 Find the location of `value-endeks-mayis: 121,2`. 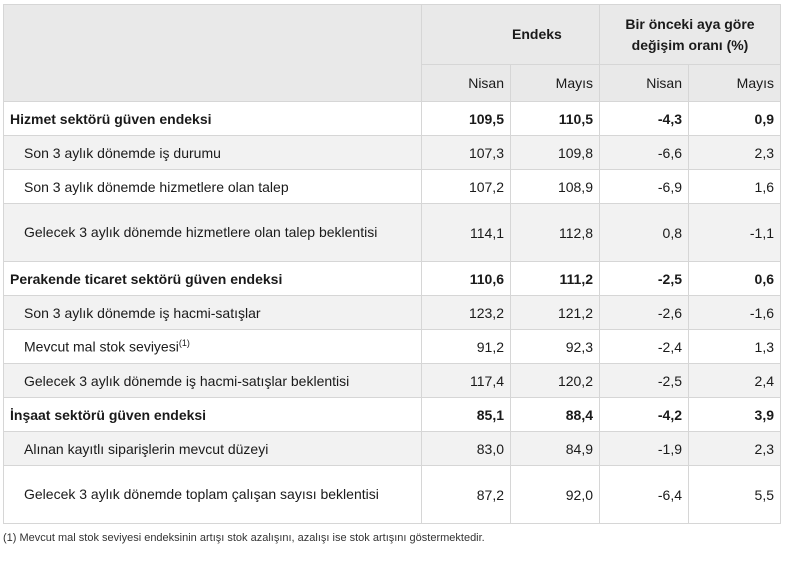

value-endeks-mayis: 121,2 is located at coordinates (555, 312).